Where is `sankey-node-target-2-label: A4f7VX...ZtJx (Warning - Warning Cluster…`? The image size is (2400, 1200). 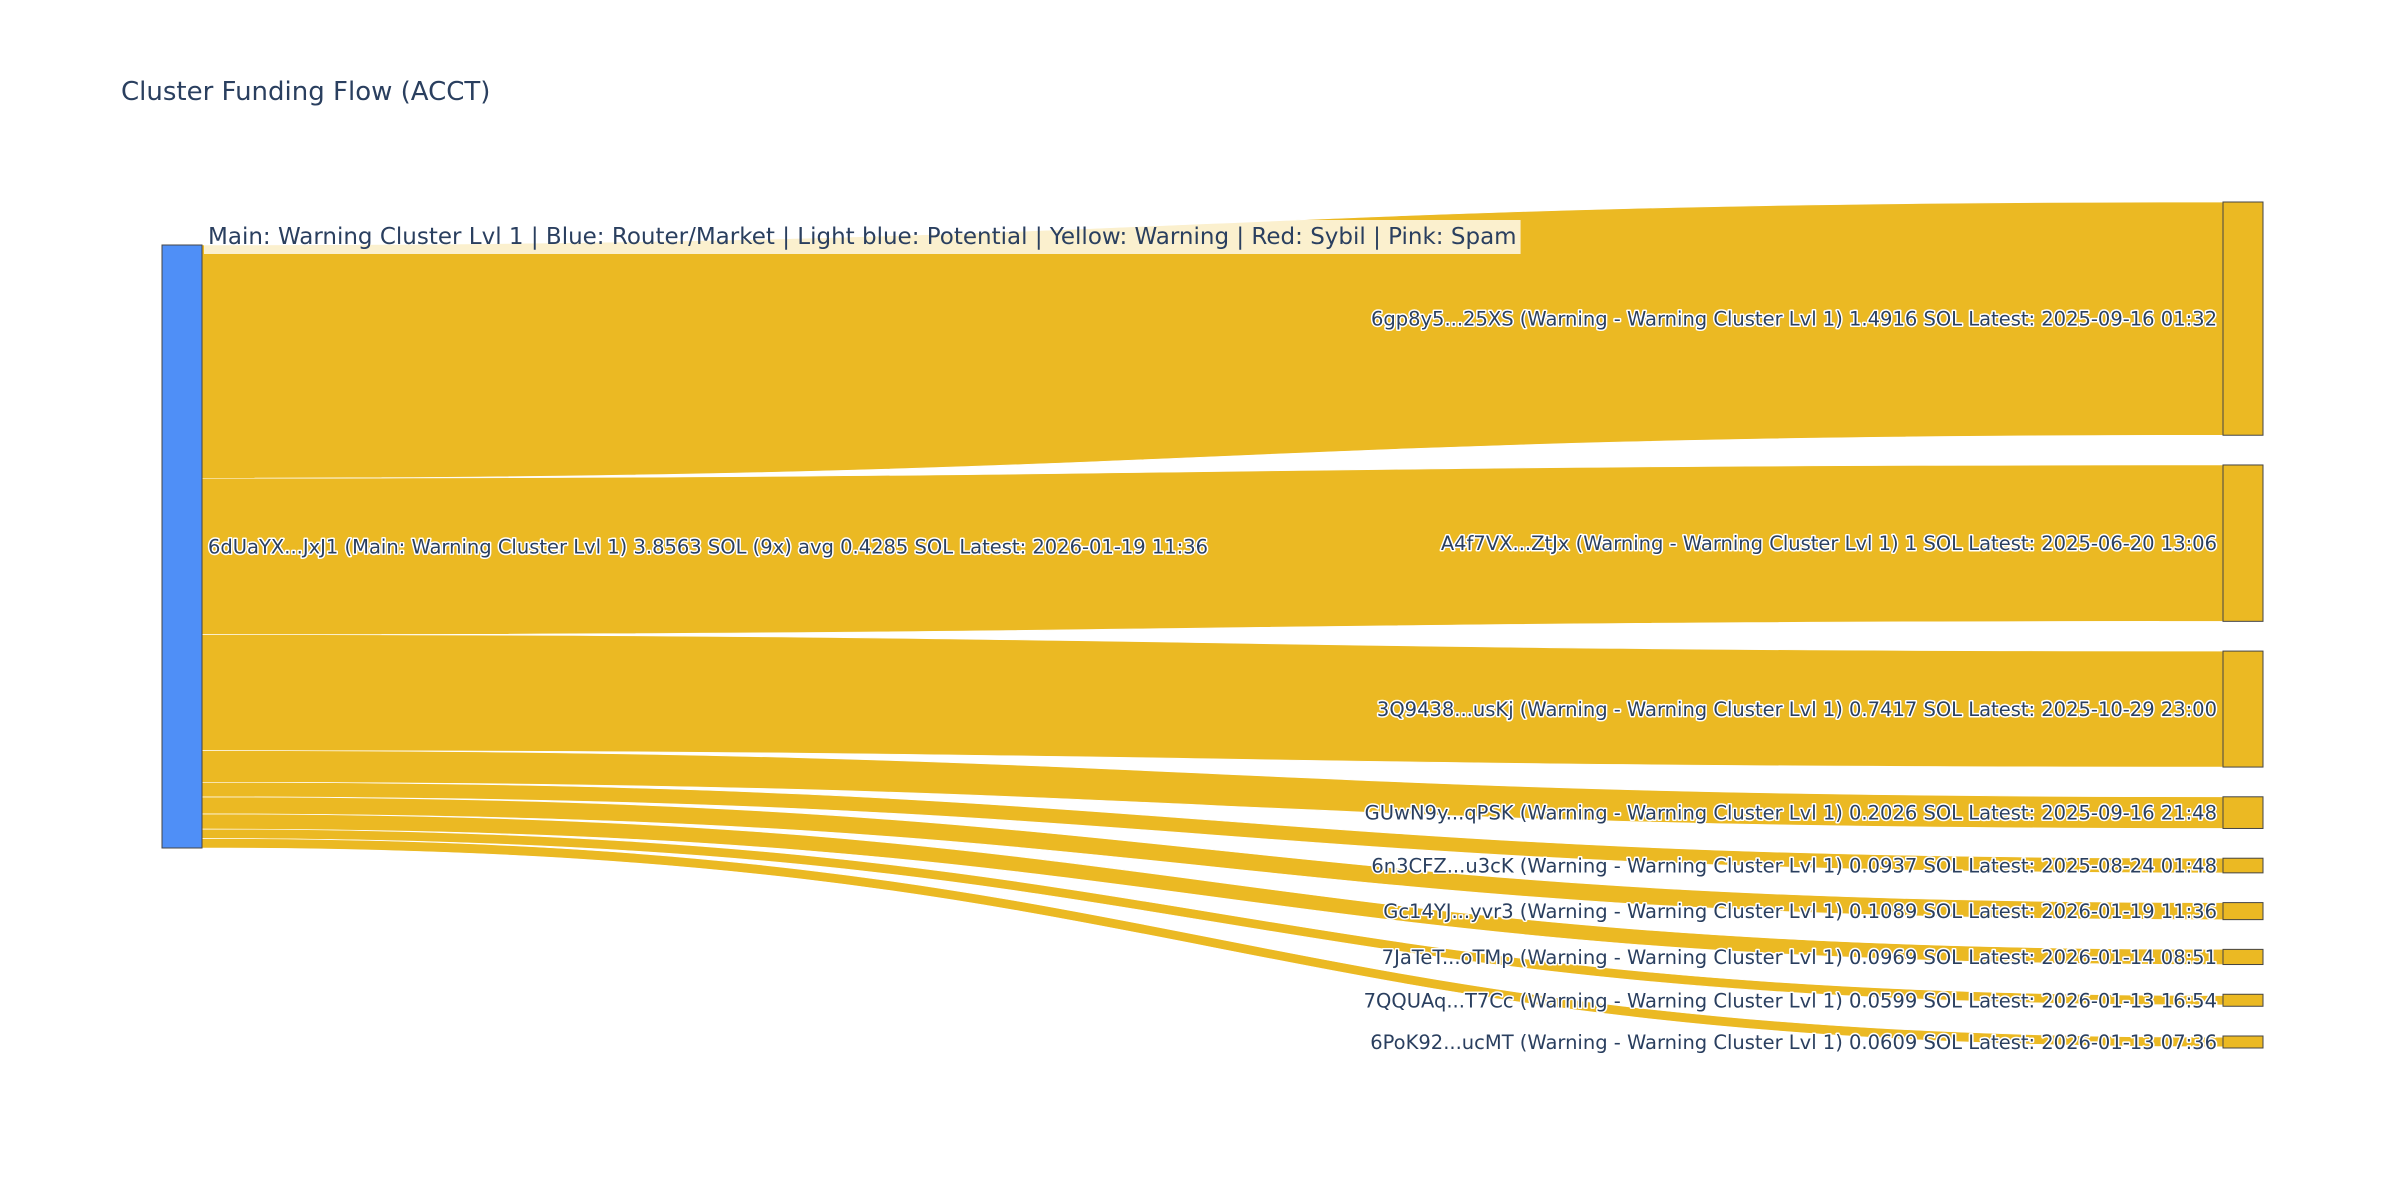 sankey-node-target-2-label: A4f7VX...ZtJx (Warning - Warning Cluster… is located at coordinates (1829, 543).